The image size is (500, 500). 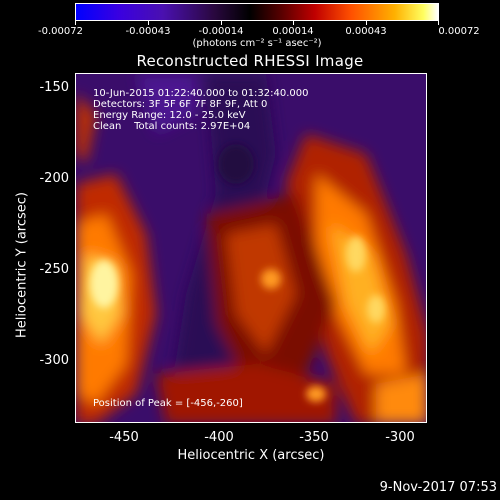 What do you see at coordinates (459, 31) in the screenshot?
I see `colorbar-tick-label: 0.00072` at bounding box center [459, 31].